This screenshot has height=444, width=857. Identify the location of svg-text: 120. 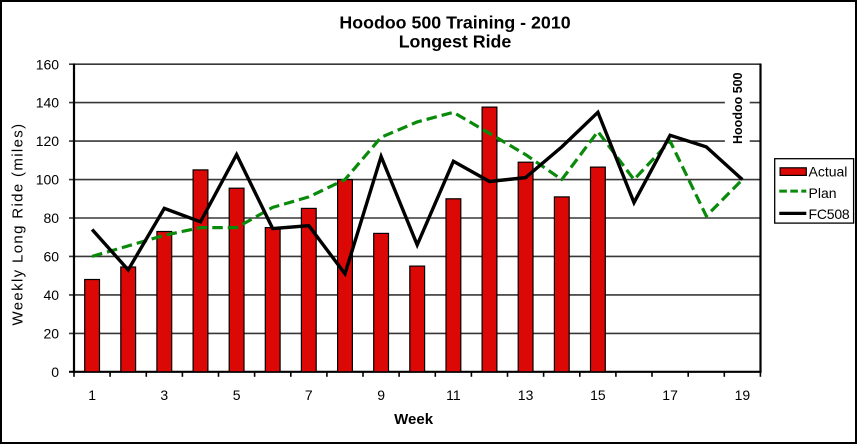
(48, 141).